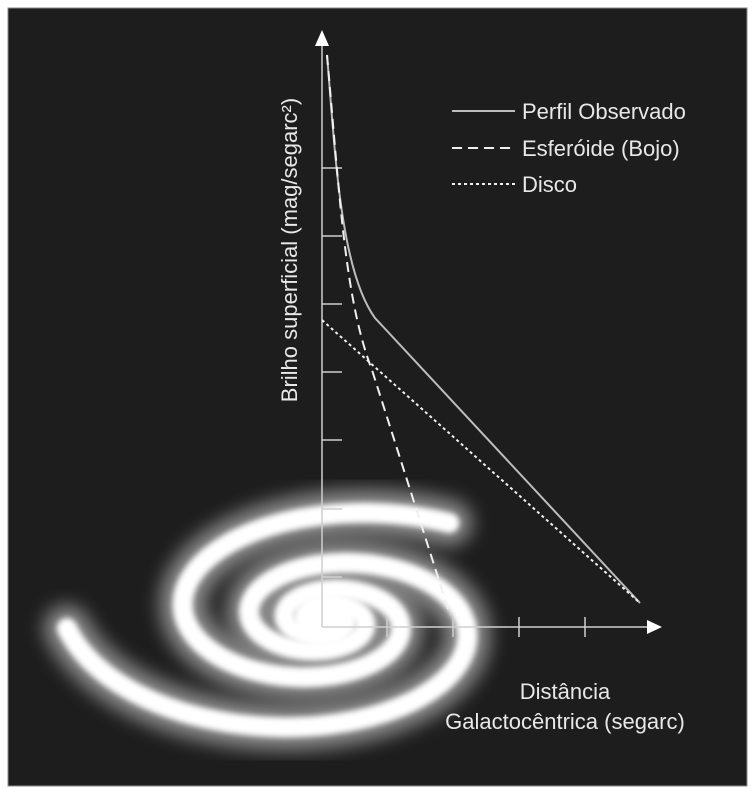  Describe the element at coordinates (486, 627) in the screenshot. I see `x-ticks` at that location.